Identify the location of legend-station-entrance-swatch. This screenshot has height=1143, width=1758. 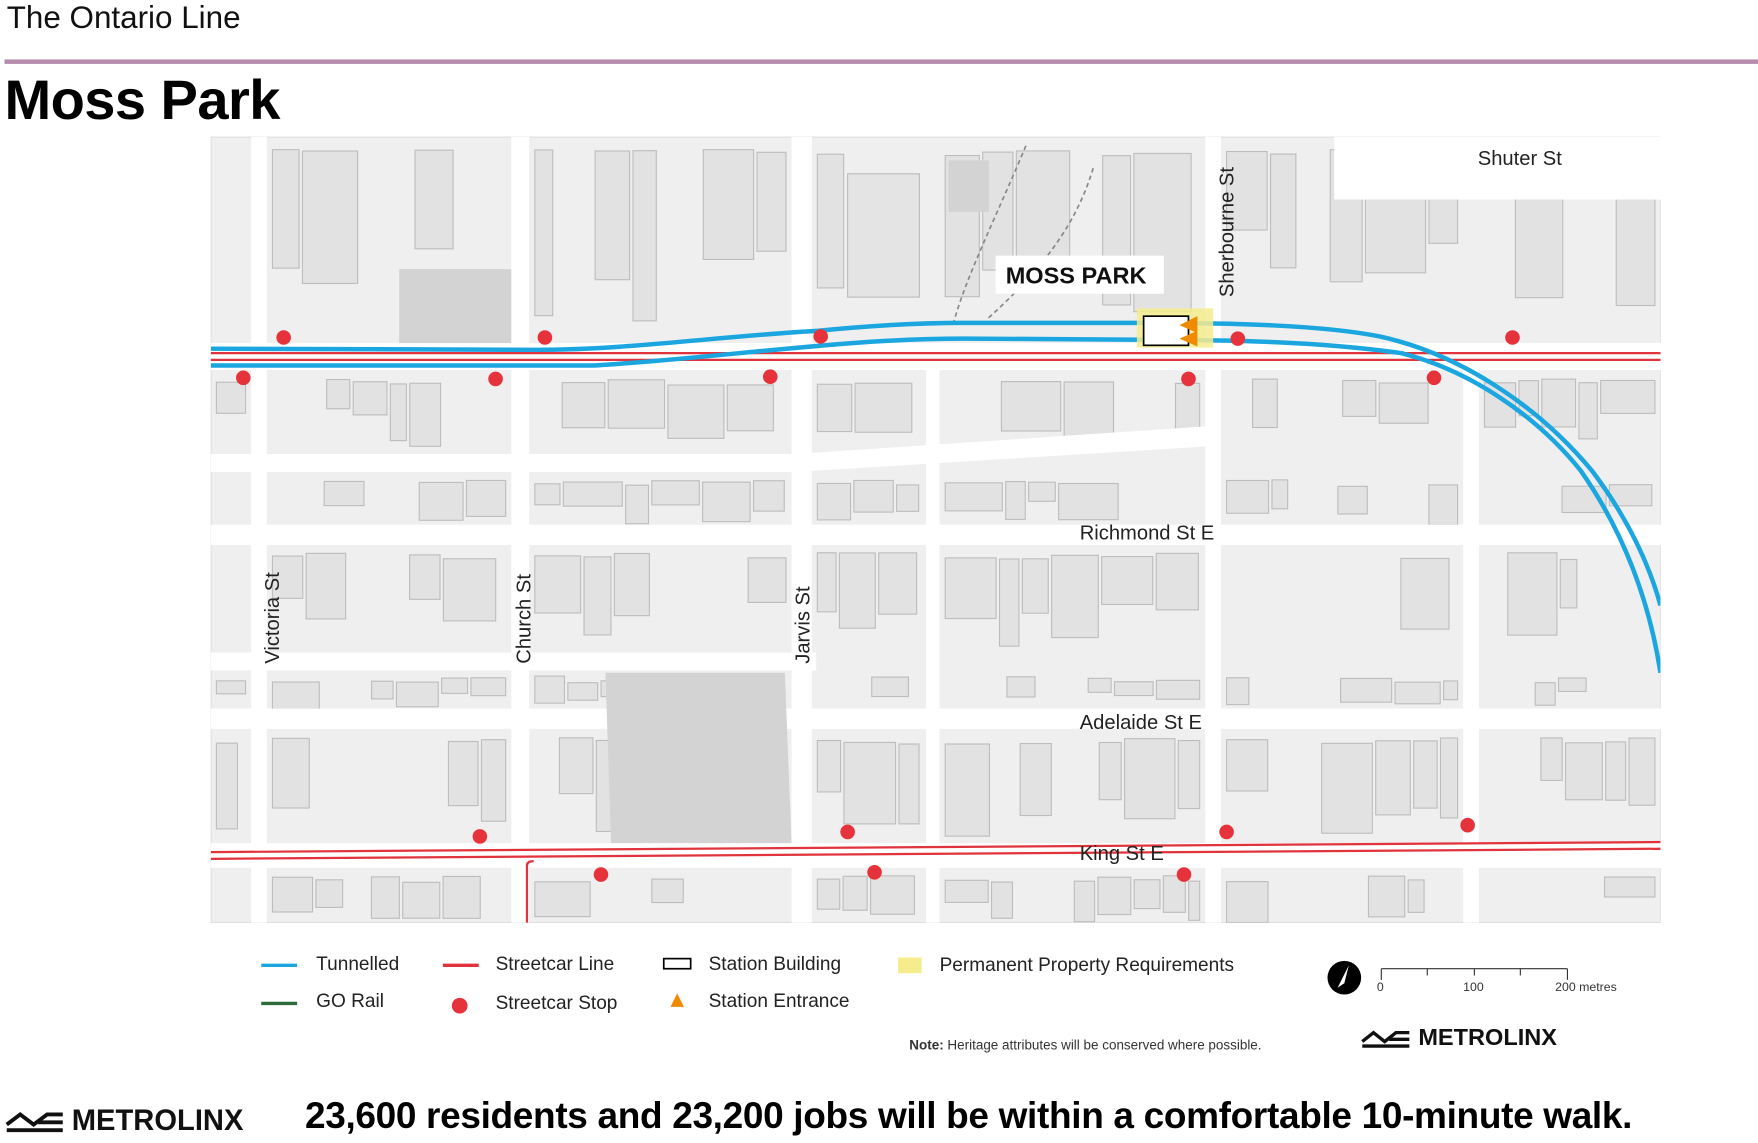
(677, 1000).